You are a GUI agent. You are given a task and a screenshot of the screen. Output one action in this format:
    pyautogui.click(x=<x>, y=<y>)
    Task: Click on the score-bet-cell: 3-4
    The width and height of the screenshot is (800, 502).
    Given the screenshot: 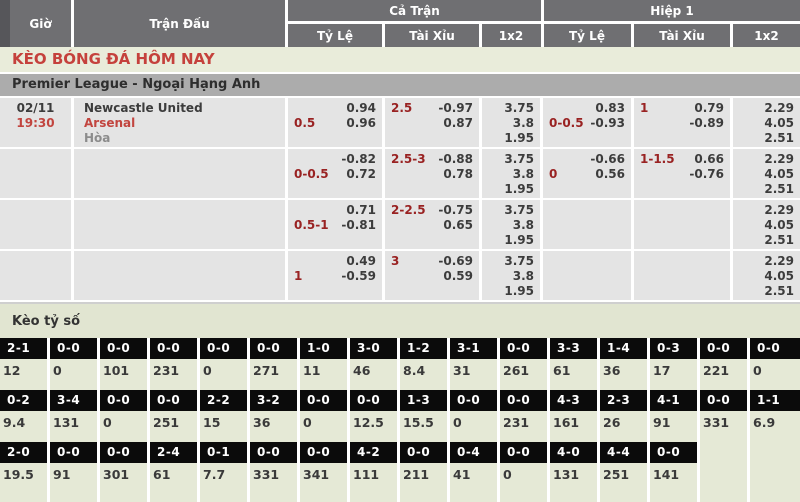 What is the action you would take?
    pyautogui.click(x=73, y=400)
    